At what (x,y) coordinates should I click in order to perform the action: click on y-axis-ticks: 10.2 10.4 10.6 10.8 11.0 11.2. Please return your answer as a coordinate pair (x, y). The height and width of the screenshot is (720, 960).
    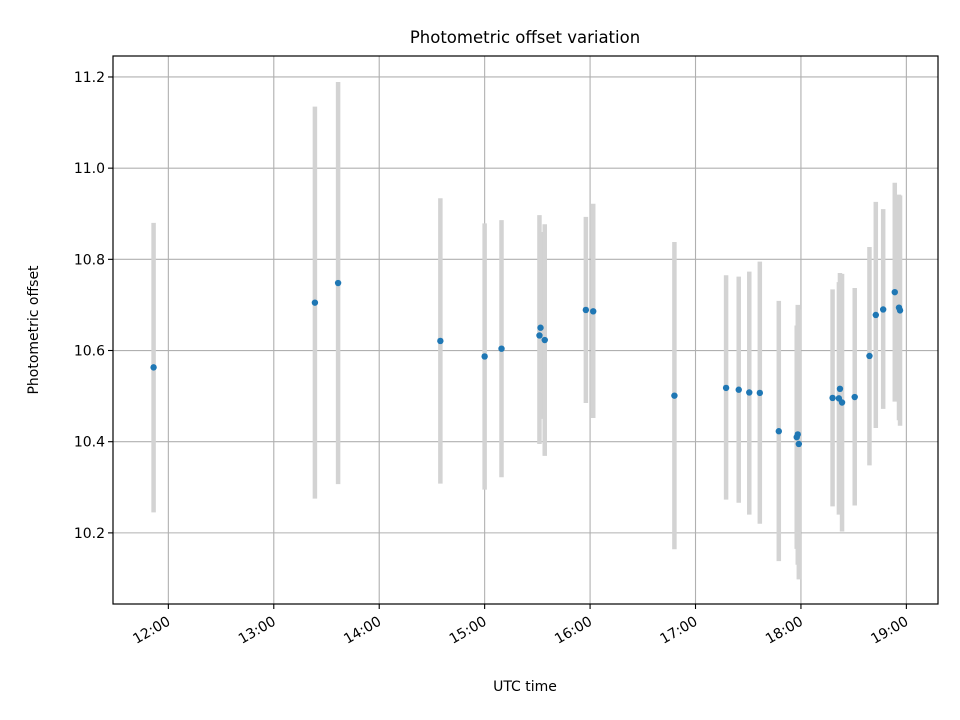
    Looking at the image, I should click on (93, 306).